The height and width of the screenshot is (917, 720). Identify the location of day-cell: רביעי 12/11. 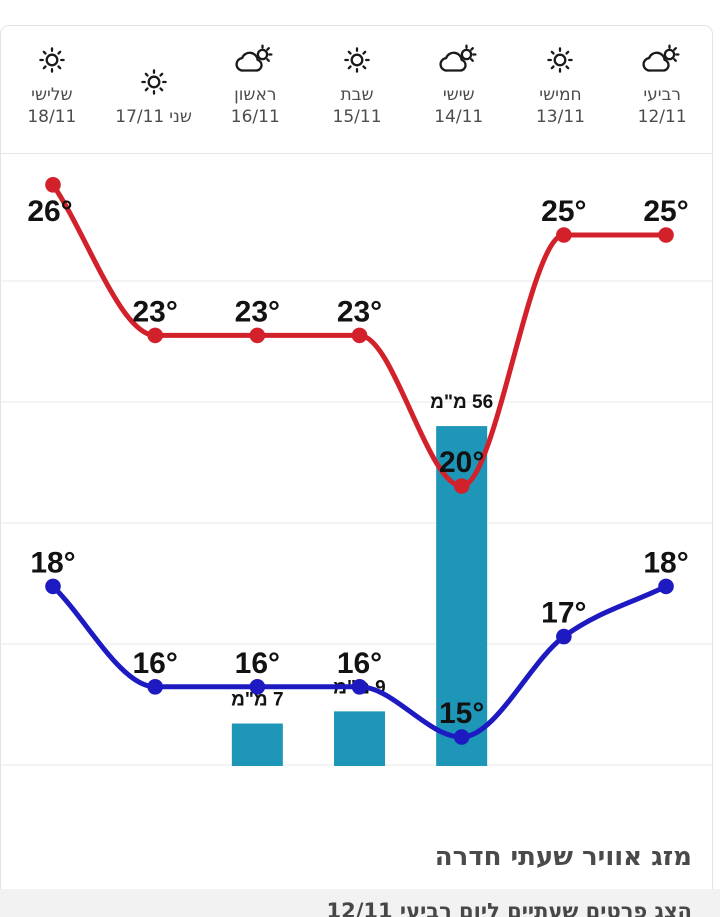
(662, 89).